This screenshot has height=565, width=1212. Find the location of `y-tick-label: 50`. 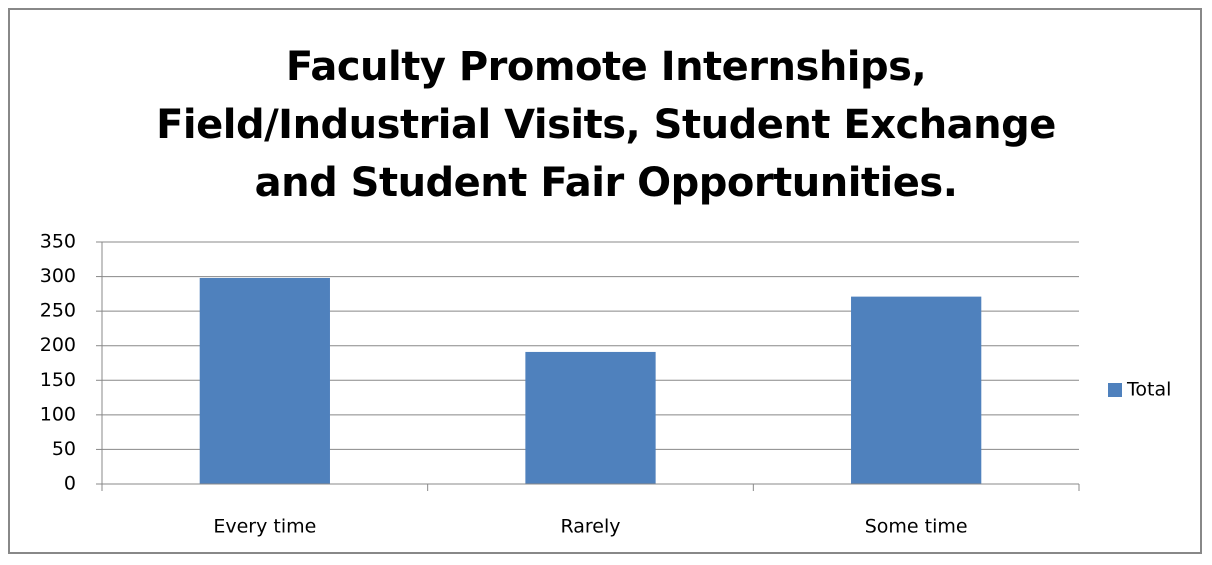

y-tick-label: 50 is located at coordinates (64, 449).